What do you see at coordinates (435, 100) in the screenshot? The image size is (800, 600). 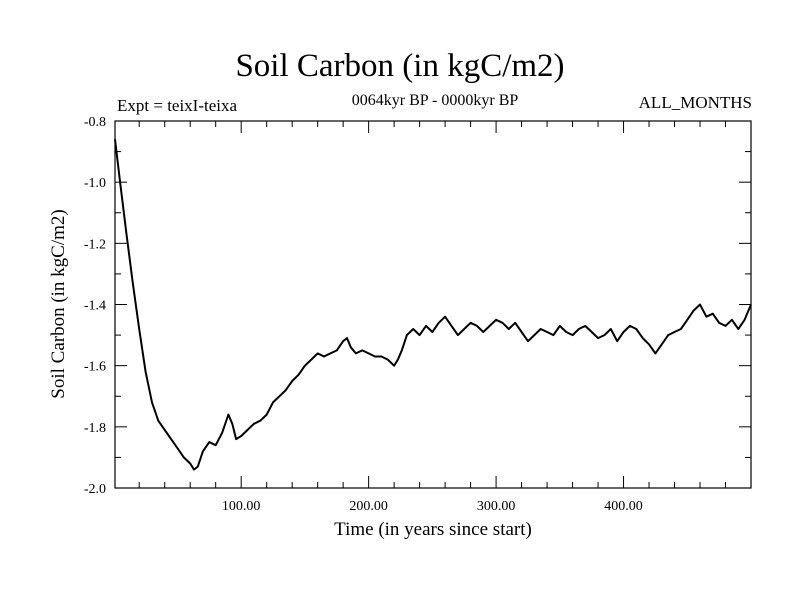 I see `chart-subtitle: 0064kyr BP - 0000kyr BP` at bounding box center [435, 100].